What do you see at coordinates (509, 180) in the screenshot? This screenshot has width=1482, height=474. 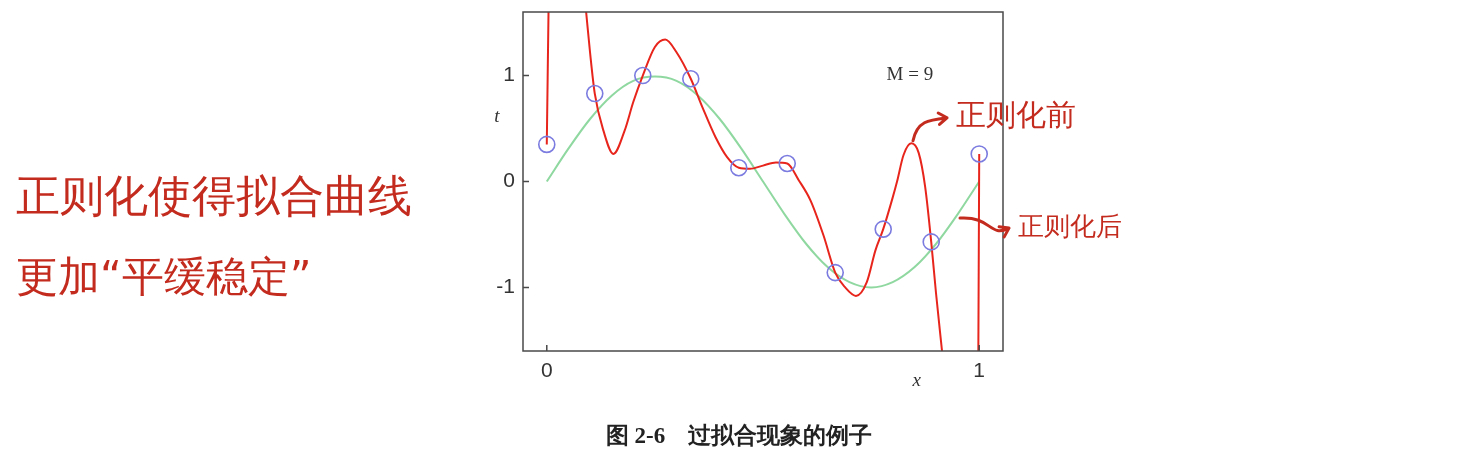 I see `y-tick-label: 0` at bounding box center [509, 180].